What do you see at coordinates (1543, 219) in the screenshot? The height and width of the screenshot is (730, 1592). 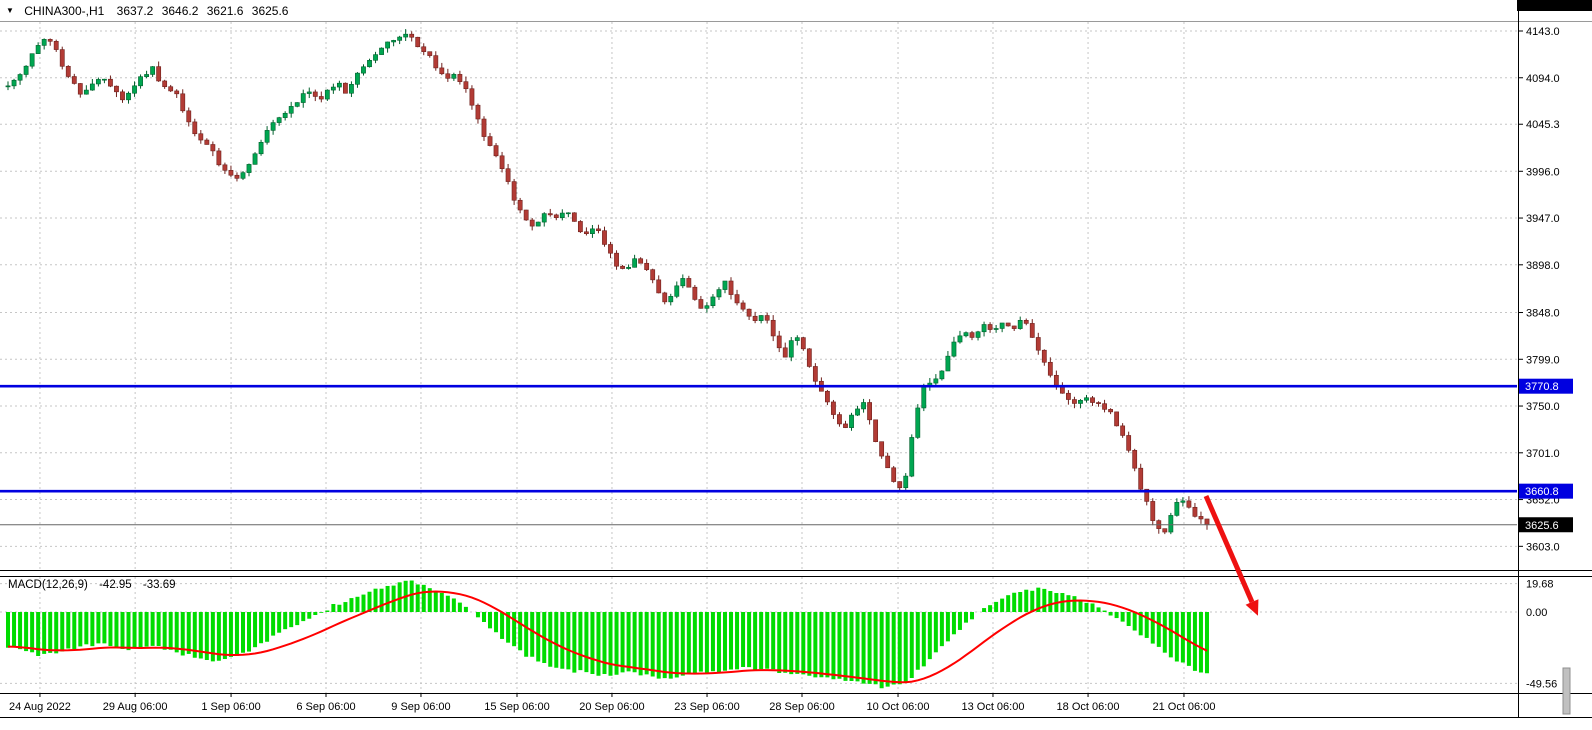 I see `price-axis-label: 3947.0` at bounding box center [1543, 219].